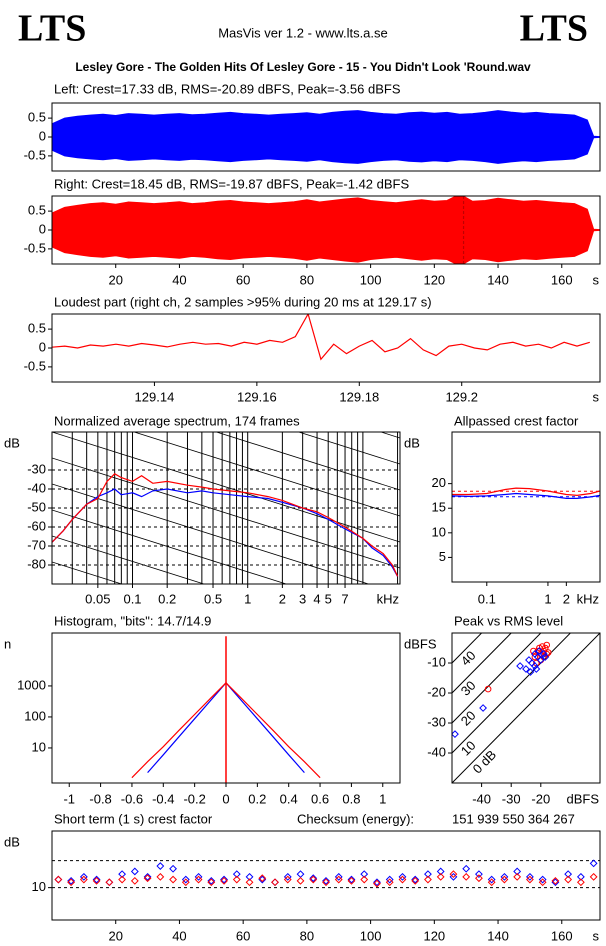 This screenshot has height=946, width=606. I want to click on x-tick-label: 0.05, so click(97, 598).